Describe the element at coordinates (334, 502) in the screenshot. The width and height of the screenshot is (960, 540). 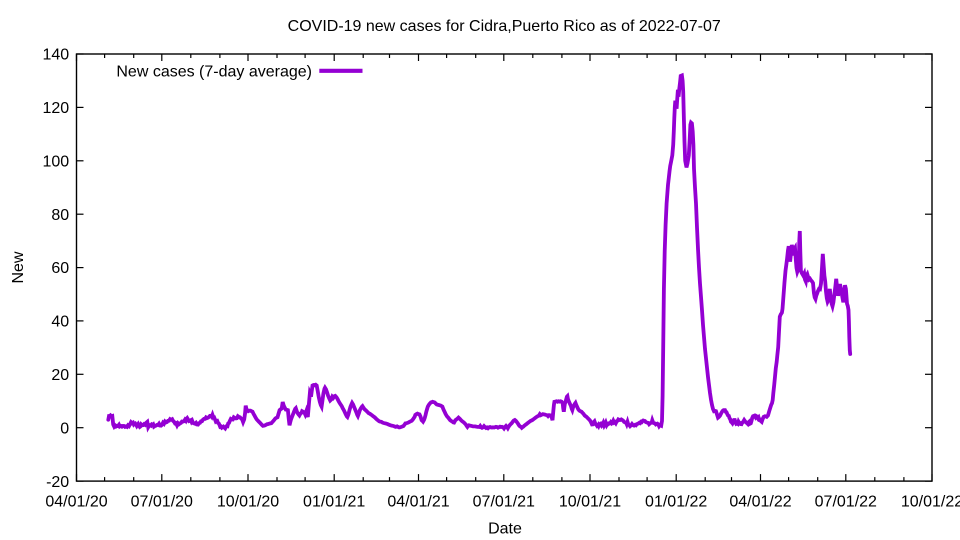
I see `svg-text: 01/01/21` at that location.